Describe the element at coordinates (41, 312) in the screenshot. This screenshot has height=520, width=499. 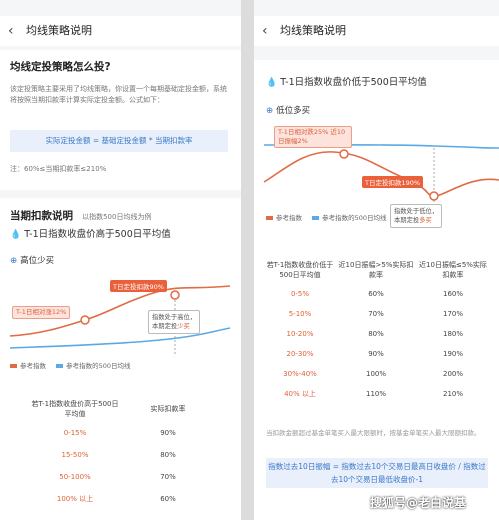
I see `t-minus-1-callout: T-1日相对涨12%` at that location.